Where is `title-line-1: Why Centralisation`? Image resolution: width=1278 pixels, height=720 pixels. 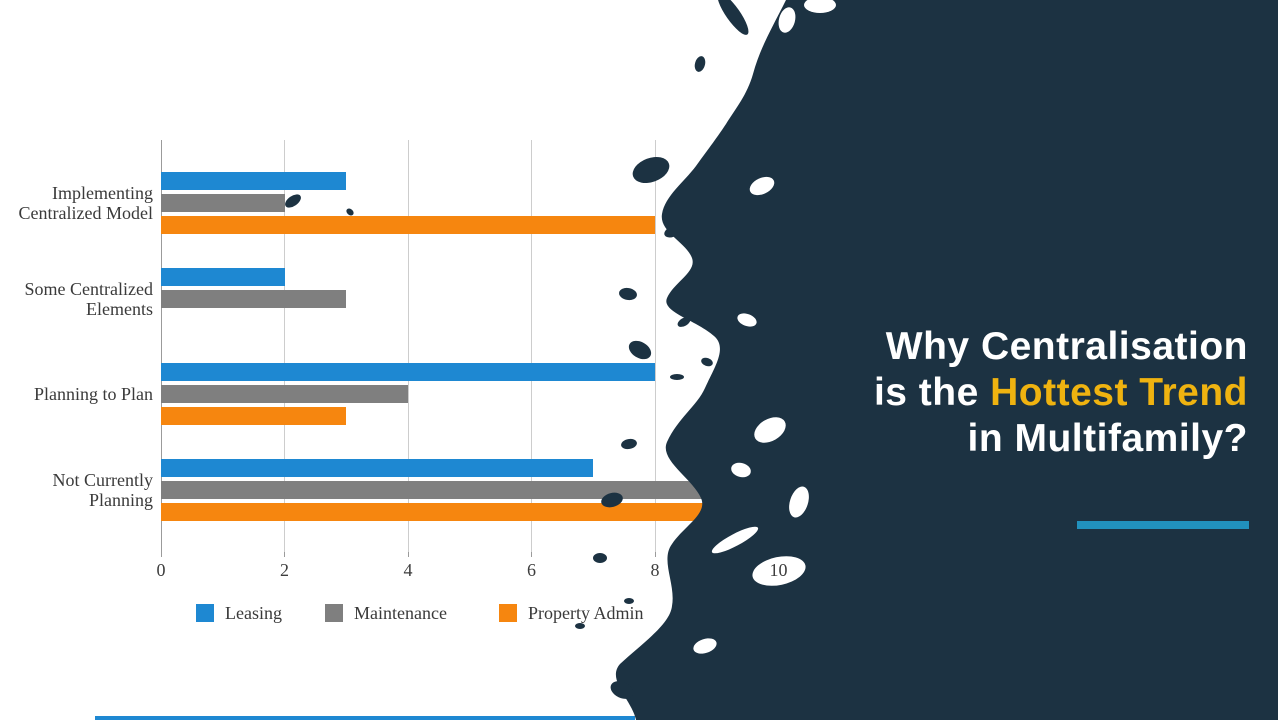 title-line-1: Why Centralisation is located at coordinates (1066, 346).